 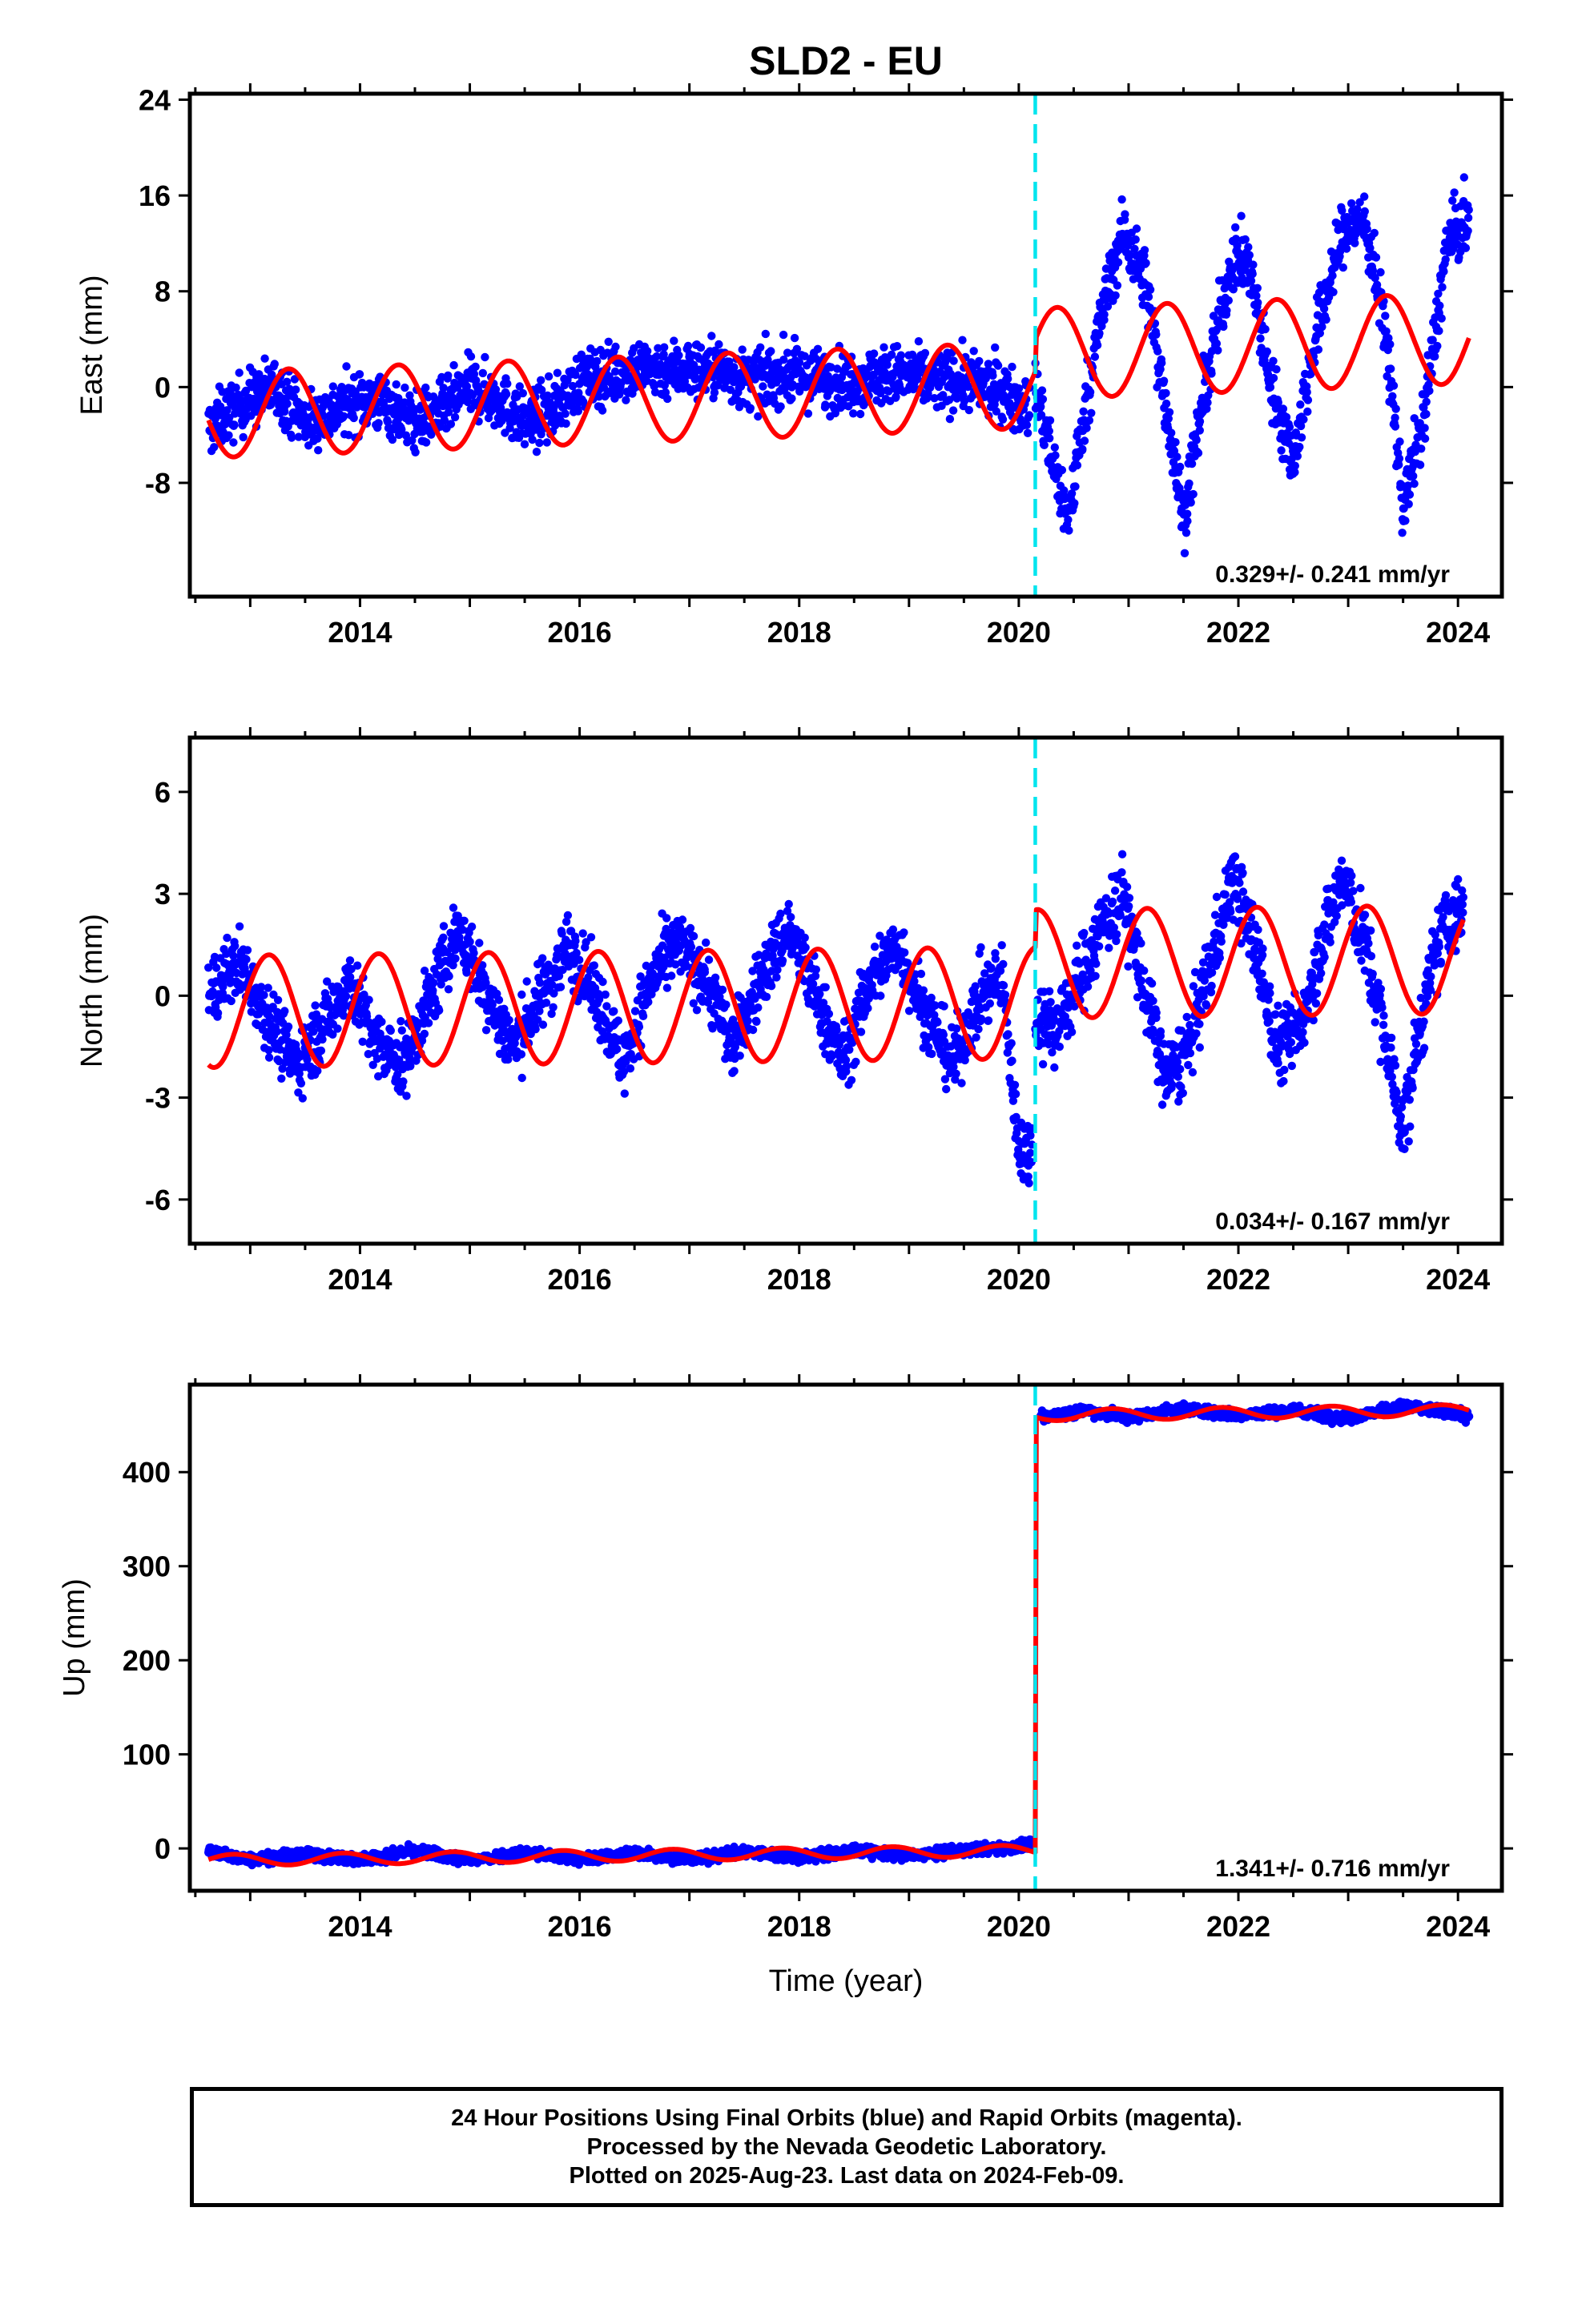 I want to click on x-tick-label: 2018, so click(x=799, y=632).